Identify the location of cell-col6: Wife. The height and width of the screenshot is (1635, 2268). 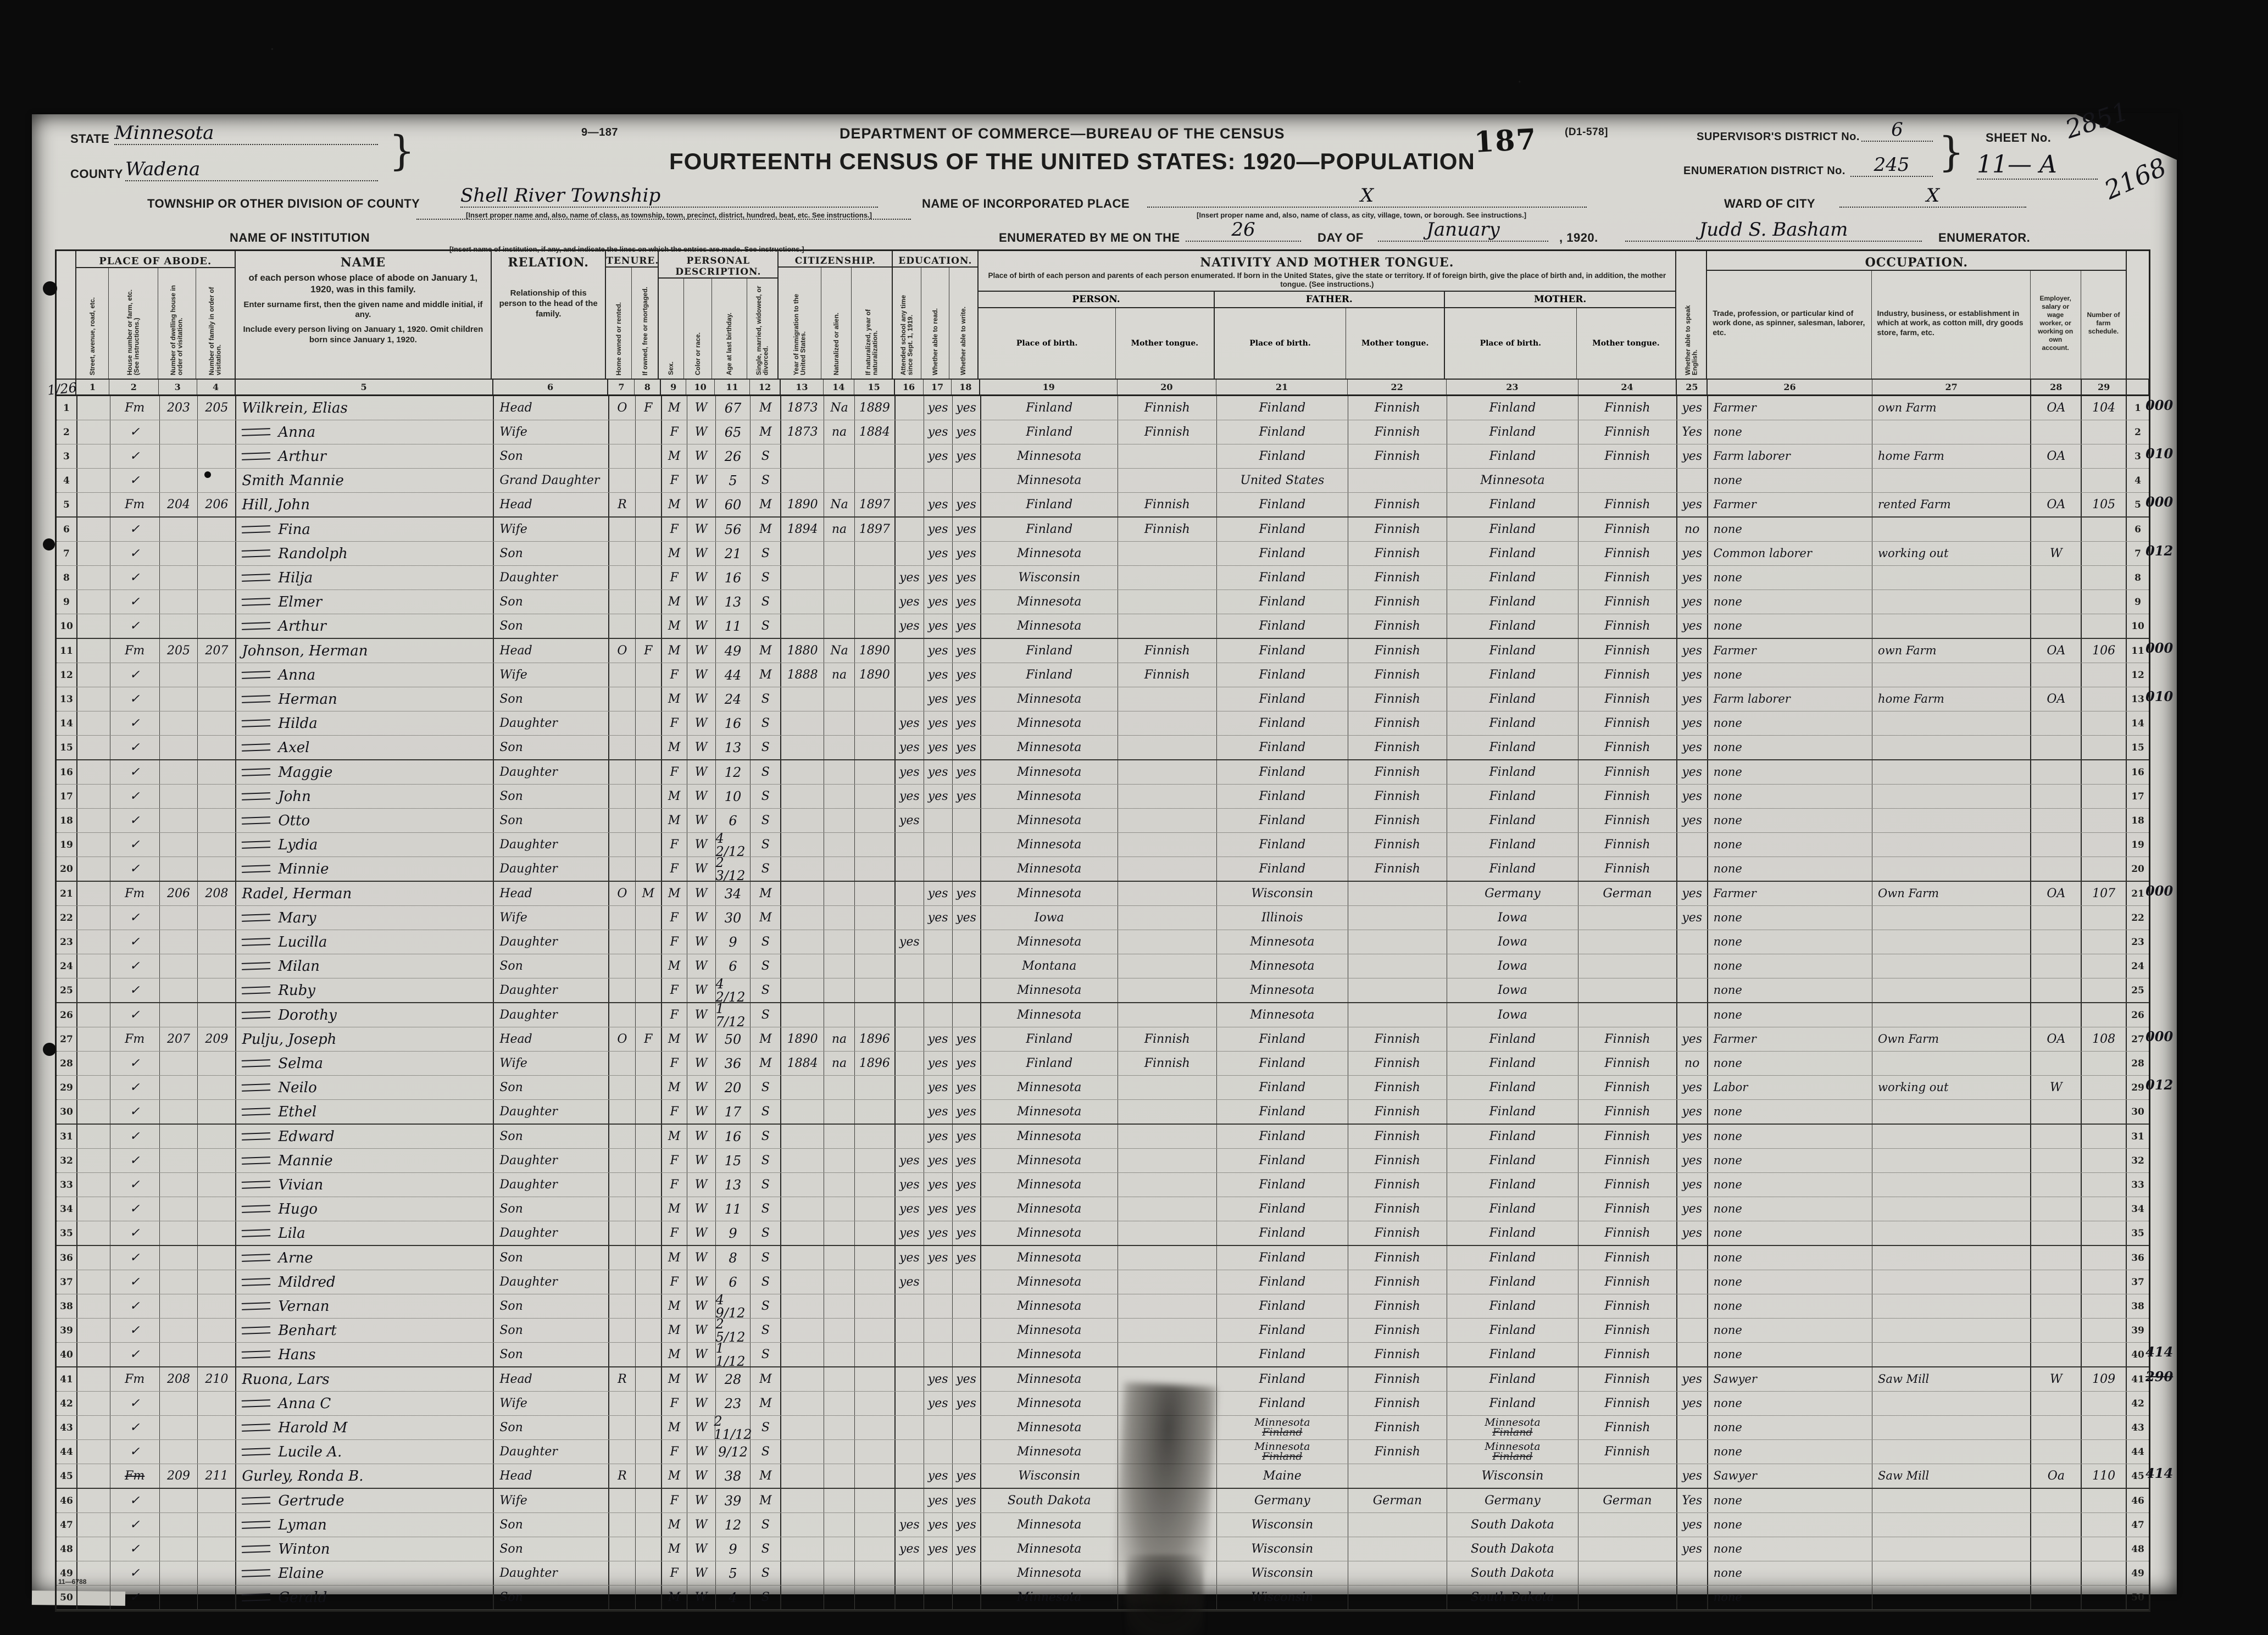
(551, 1403).